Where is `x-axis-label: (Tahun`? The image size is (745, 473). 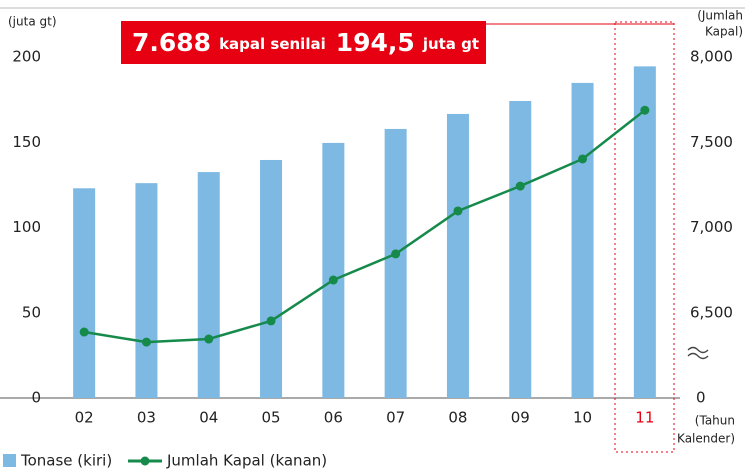
x-axis-label: (Tahun is located at coordinates (715, 421).